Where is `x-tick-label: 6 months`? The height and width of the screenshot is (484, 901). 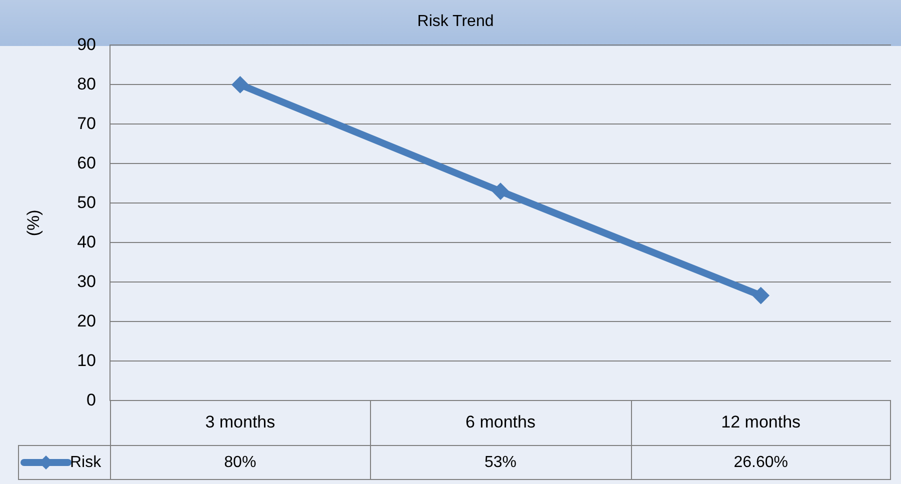
x-tick-label: 6 months is located at coordinates (501, 422).